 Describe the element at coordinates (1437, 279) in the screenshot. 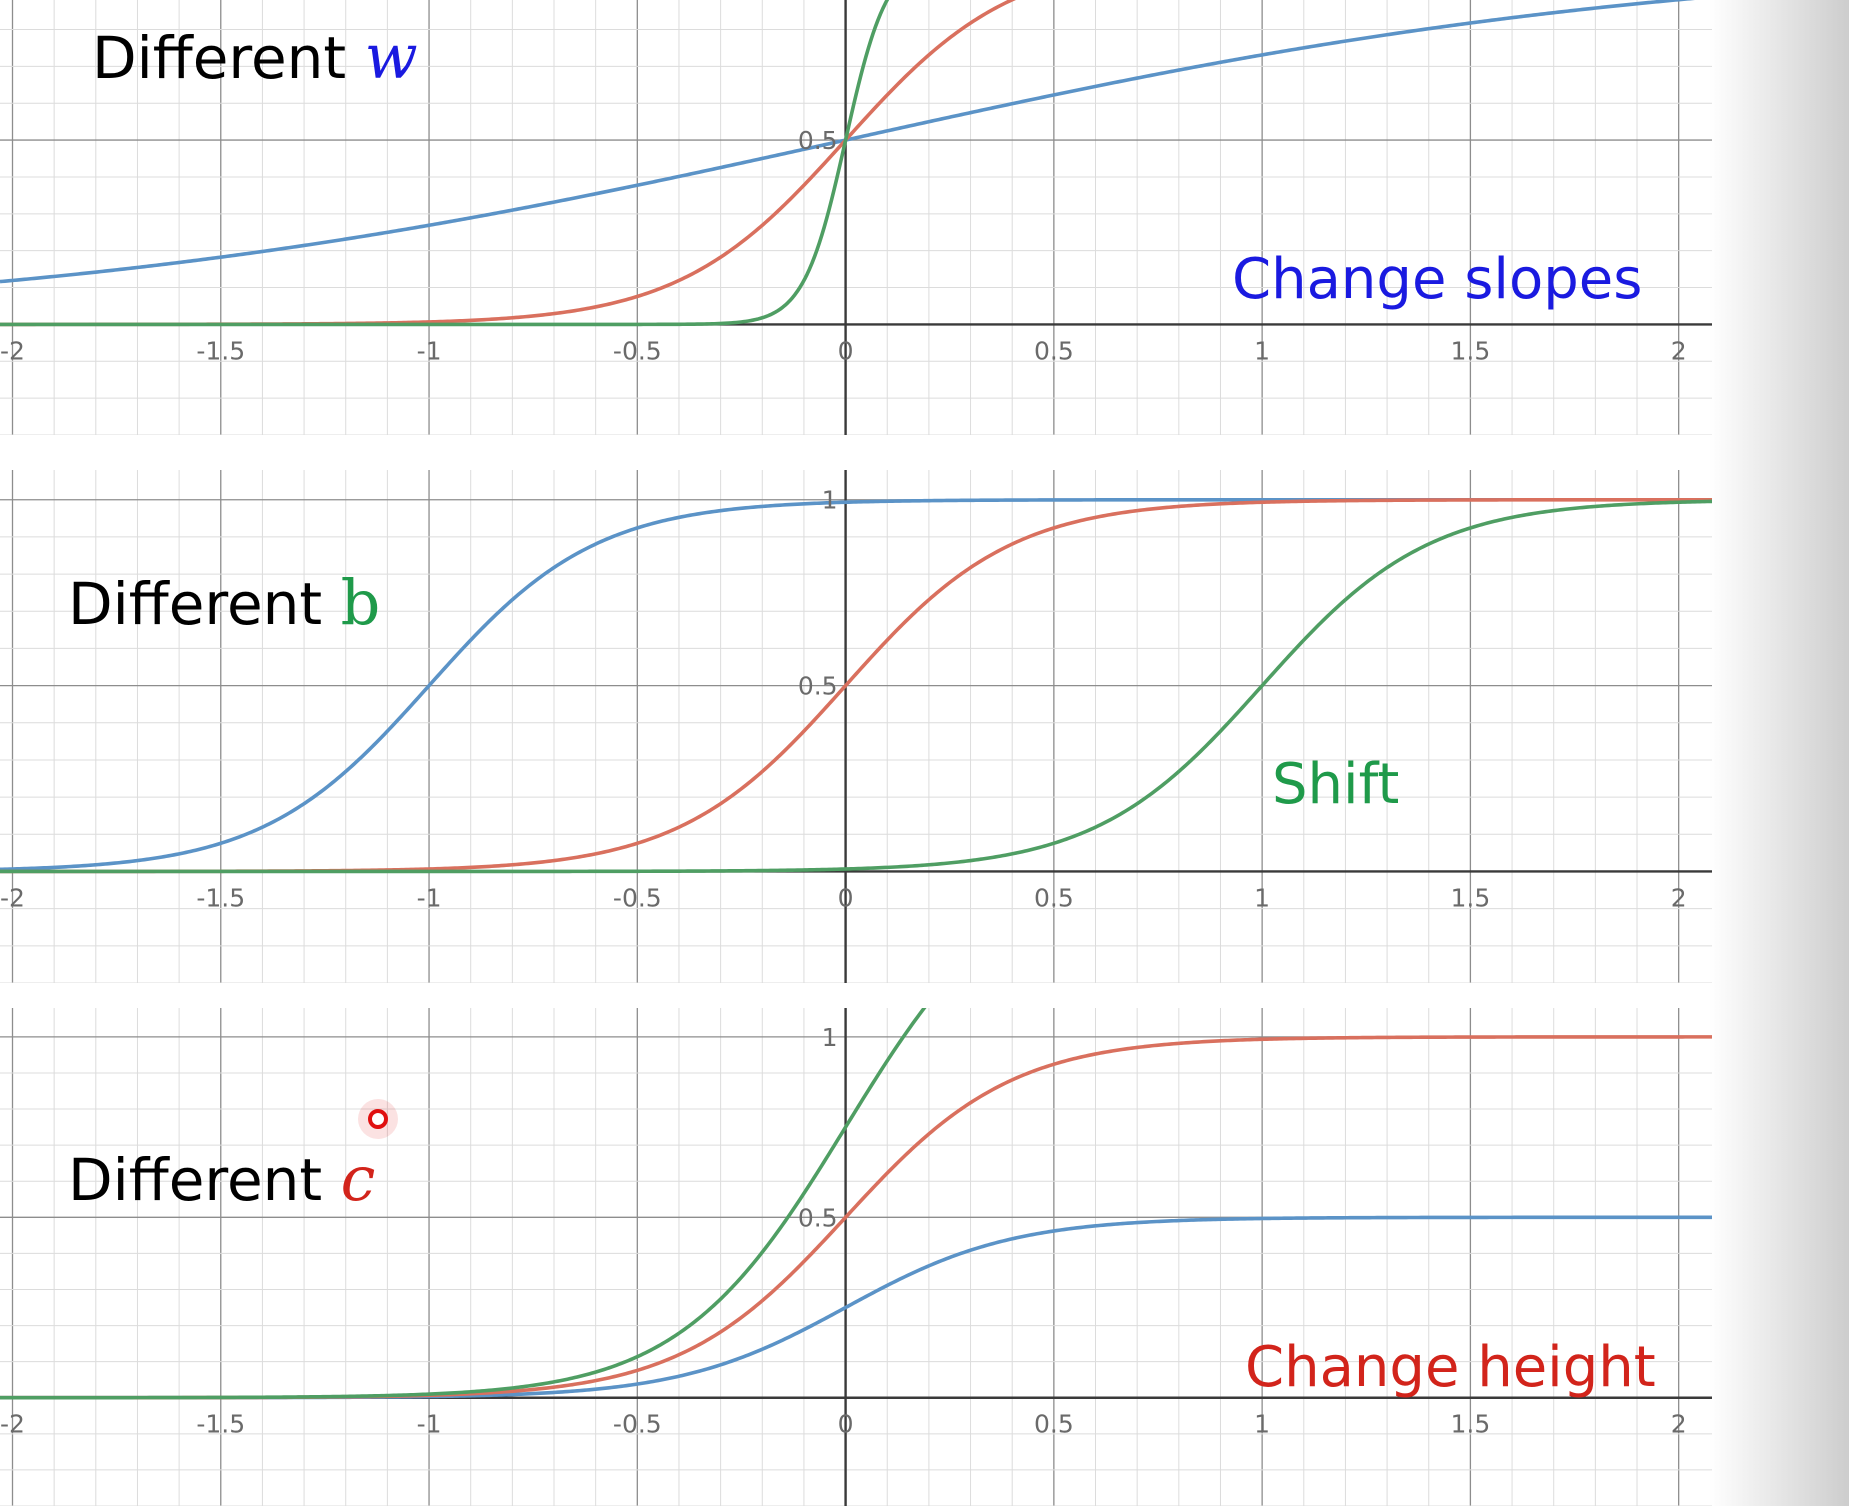

I see `annotation-change-slopes: Change slopes` at that location.